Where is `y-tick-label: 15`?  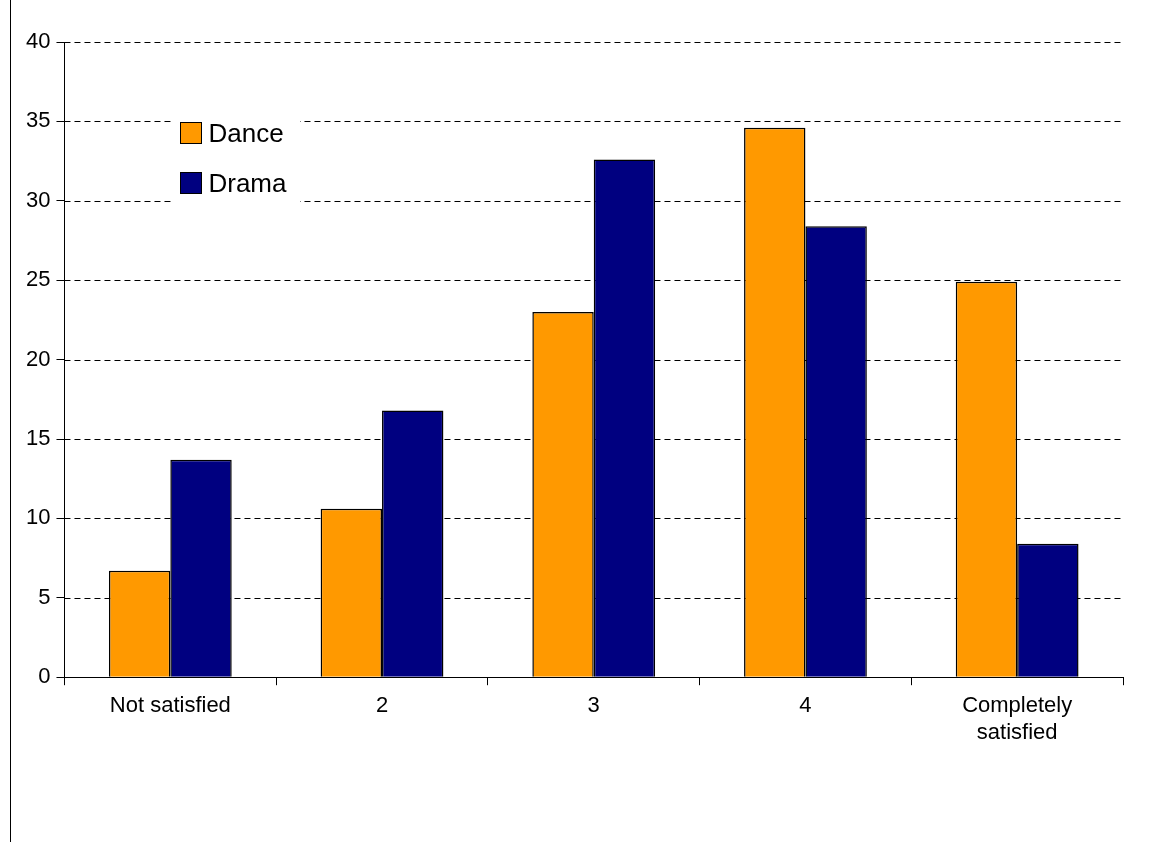
y-tick-label: 15 is located at coordinates (38, 438).